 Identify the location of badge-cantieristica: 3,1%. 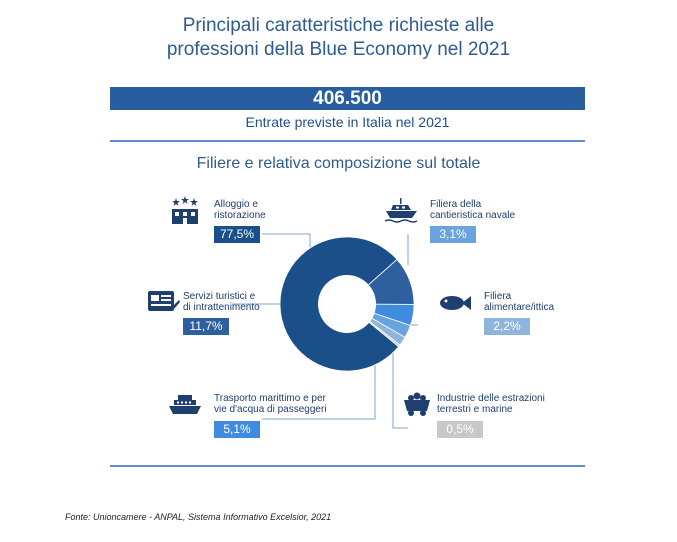
(453, 234).